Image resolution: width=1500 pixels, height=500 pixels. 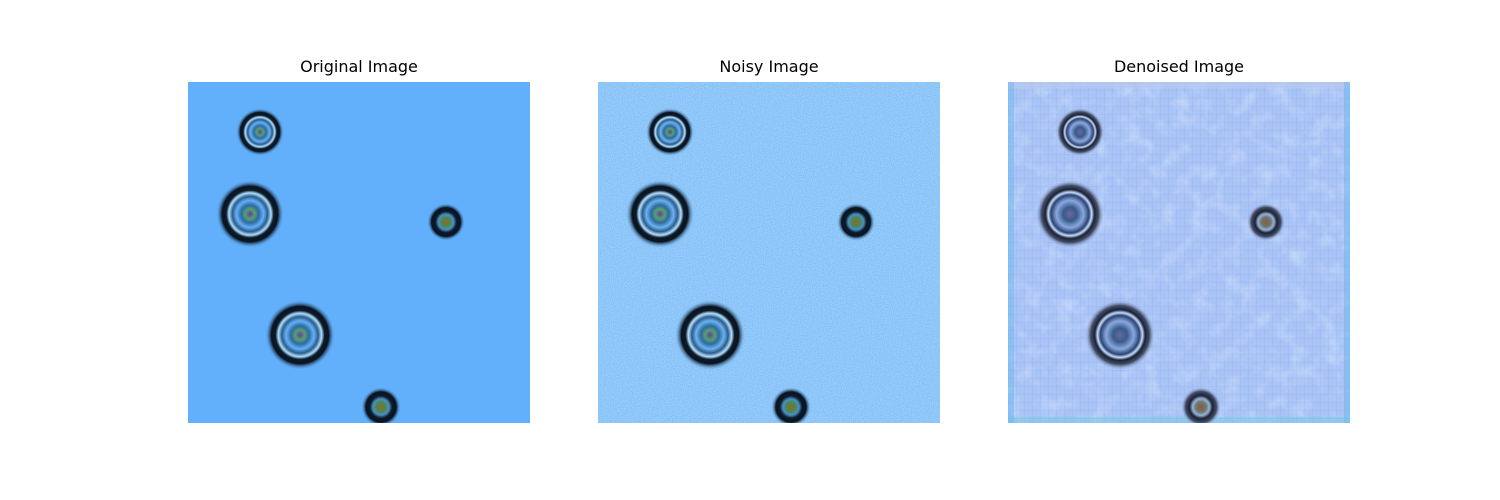 I want to click on denoised-image-title: Denoised Image, so click(x=1179, y=67).